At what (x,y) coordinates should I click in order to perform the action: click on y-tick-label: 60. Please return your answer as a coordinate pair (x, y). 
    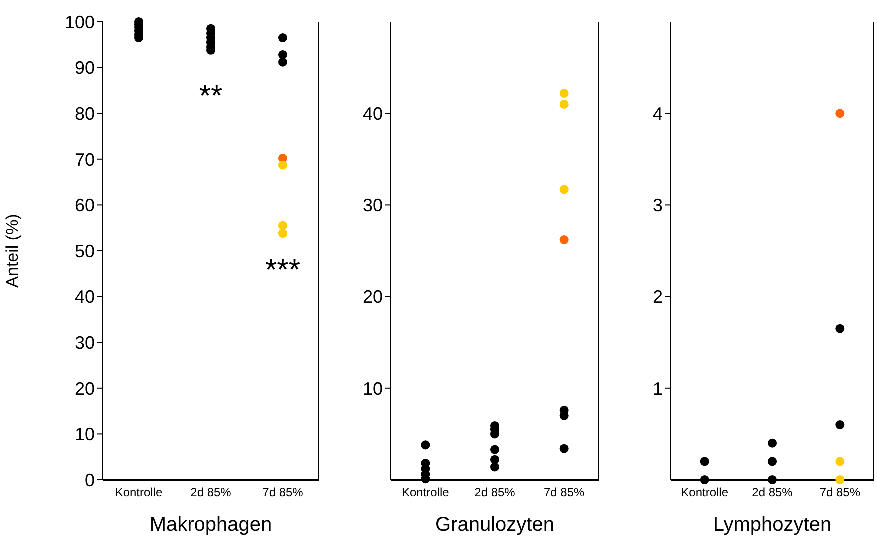
    Looking at the image, I should click on (84, 206).